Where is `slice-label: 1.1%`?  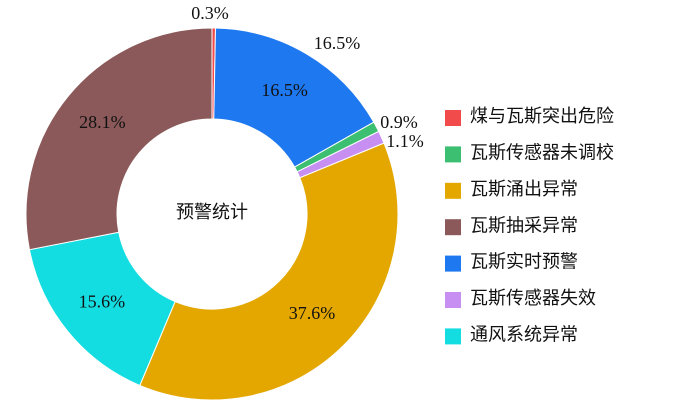
slice-label: 1.1% is located at coordinates (405, 141).